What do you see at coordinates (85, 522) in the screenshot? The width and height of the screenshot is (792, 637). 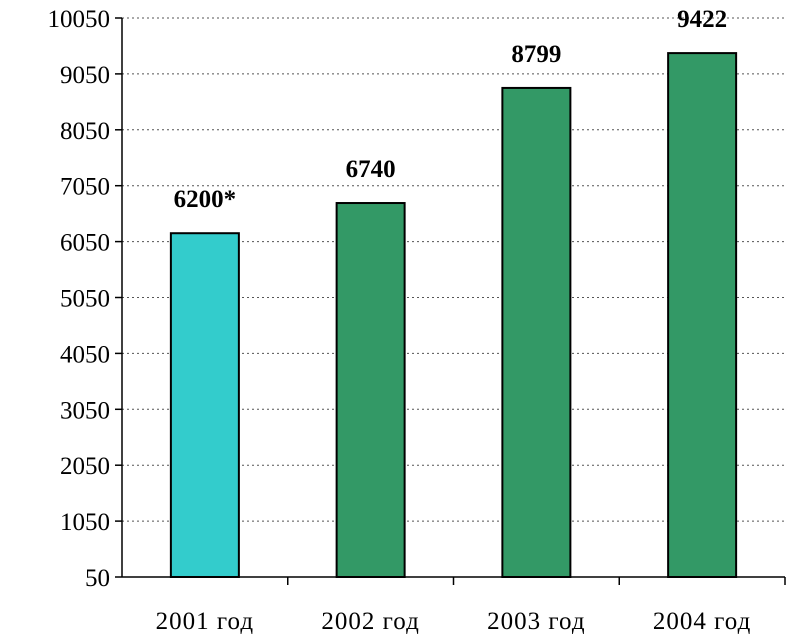 I see `y-tick-label: 1050` at bounding box center [85, 522].